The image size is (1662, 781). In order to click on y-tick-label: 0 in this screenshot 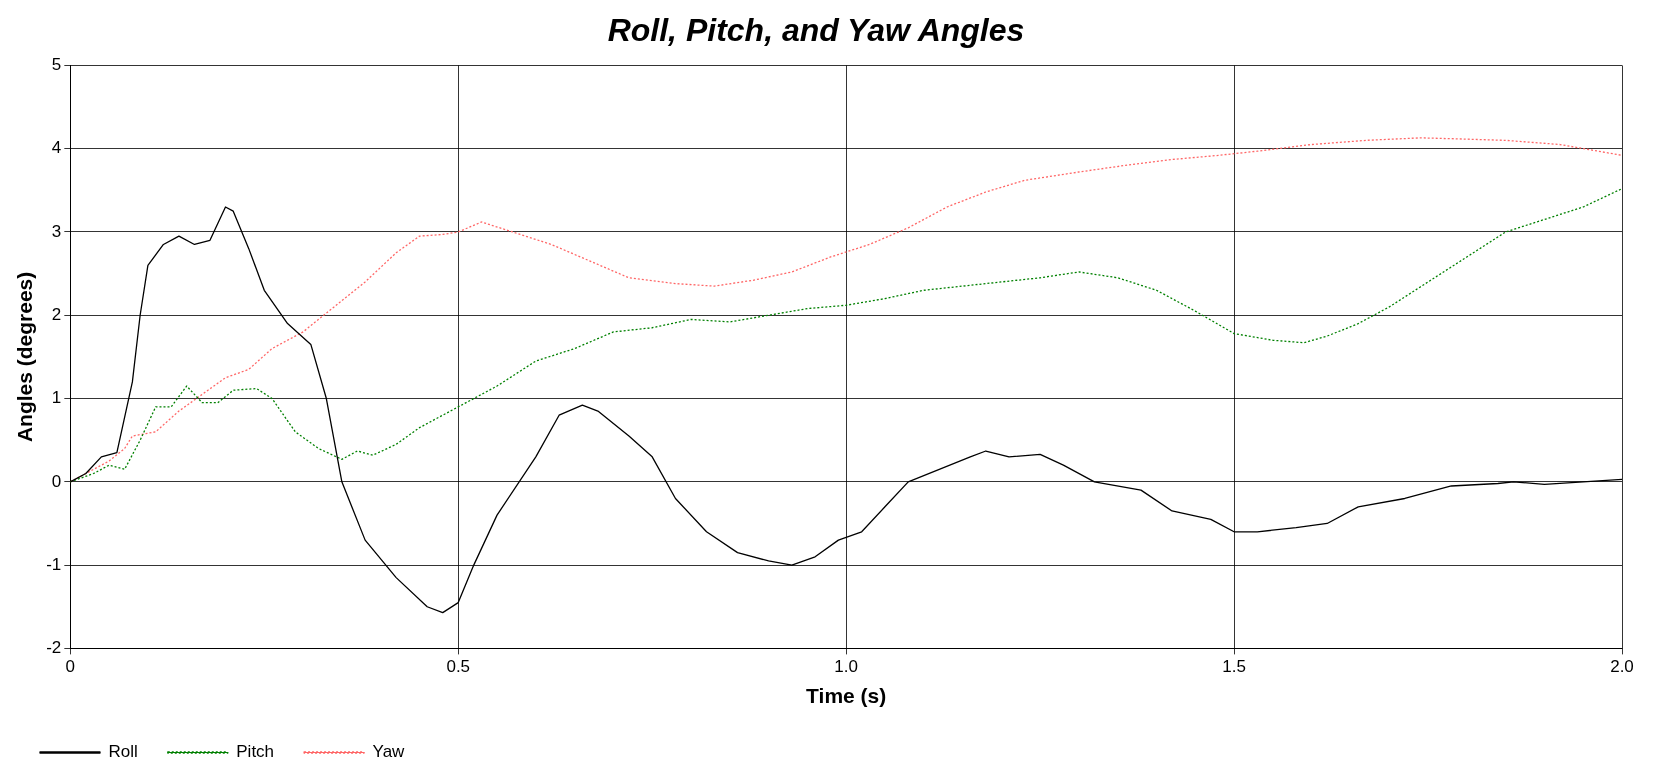, I will do `click(56, 481)`.